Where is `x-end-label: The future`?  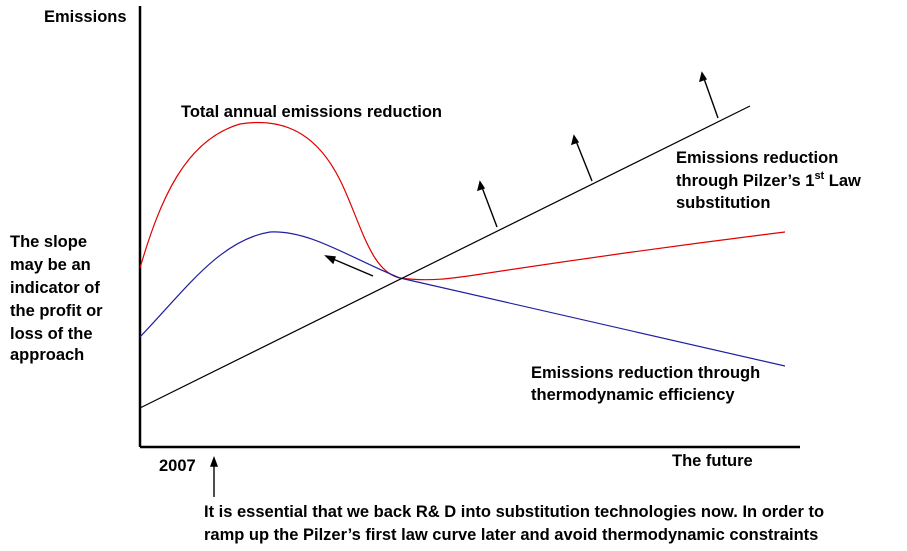
x-end-label: The future is located at coordinates (712, 461).